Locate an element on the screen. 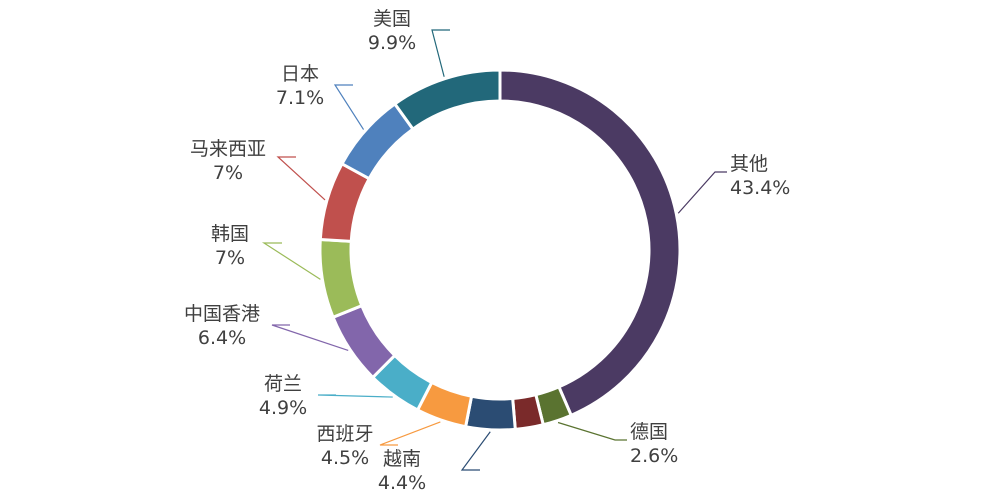 The image size is (1000, 504). slice-value-label: 6.4% is located at coordinates (222, 338).